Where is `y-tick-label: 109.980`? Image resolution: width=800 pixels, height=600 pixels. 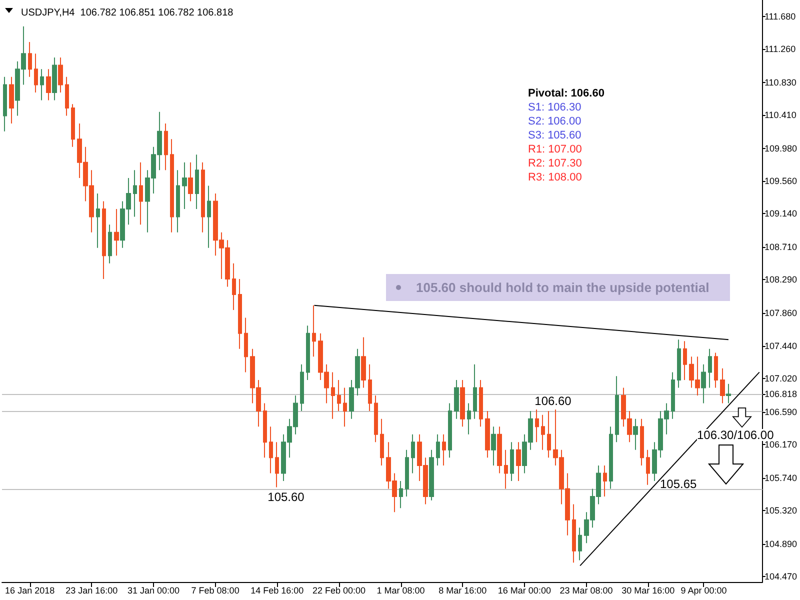
y-tick-label: 109.980 is located at coordinates (781, 148).